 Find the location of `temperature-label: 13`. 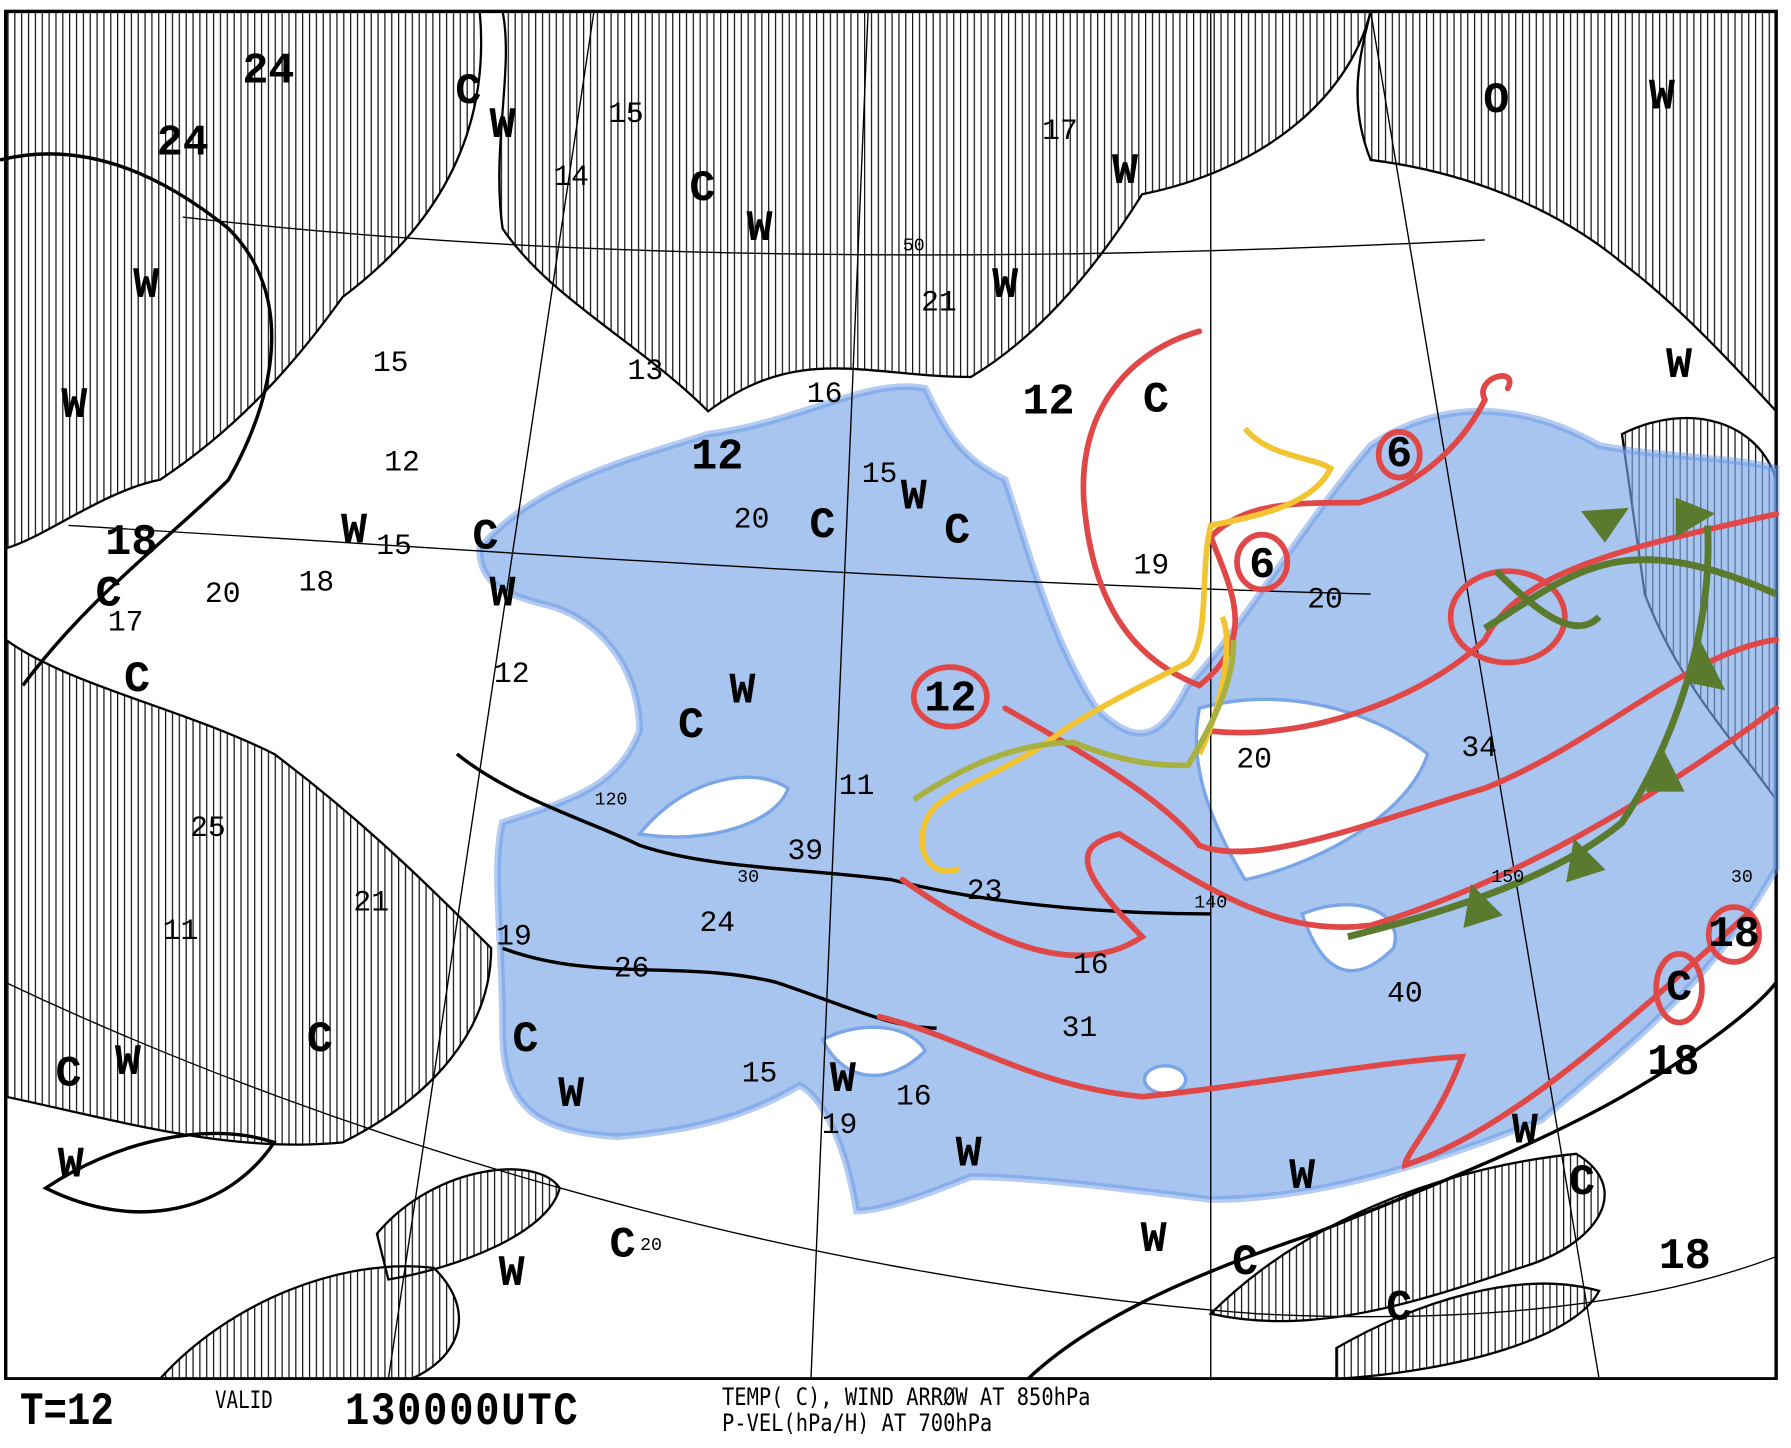

temperature-label: 13 is located at coordinates (646, 371).